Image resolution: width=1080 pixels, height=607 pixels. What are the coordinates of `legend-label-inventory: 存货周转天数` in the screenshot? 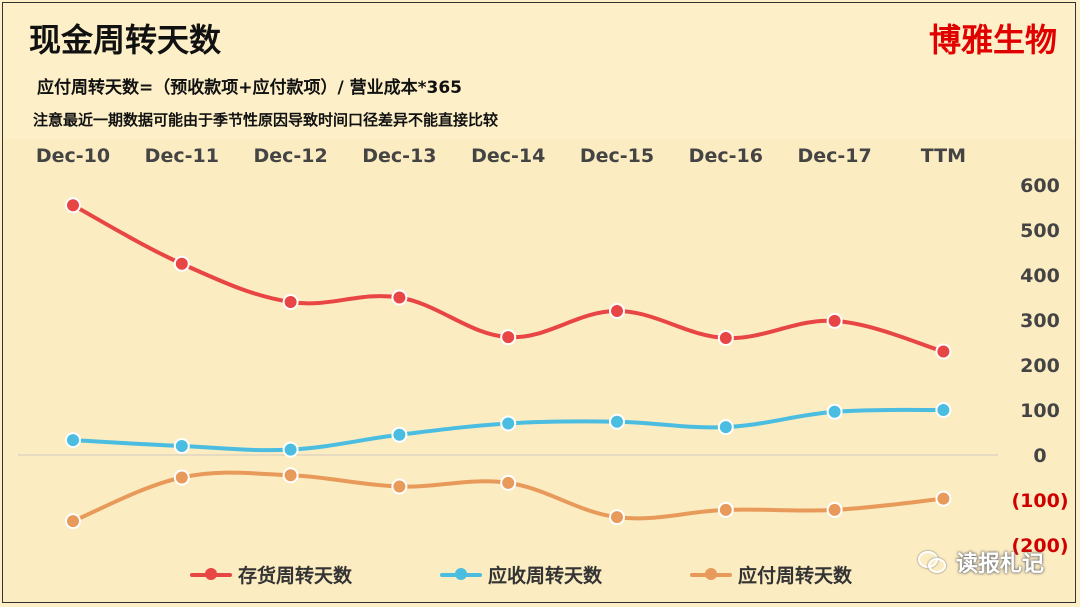 It's located at (295, 576).